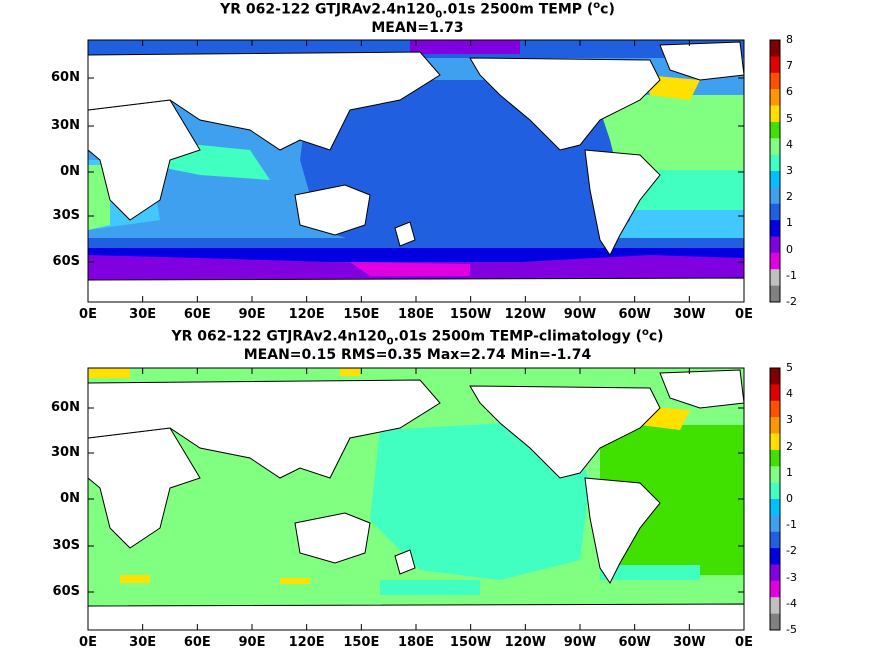 The image size is (875, 656). Describe the element at coordinates (465, 47) in the screenshot. I see `arctic-purple` at that location.